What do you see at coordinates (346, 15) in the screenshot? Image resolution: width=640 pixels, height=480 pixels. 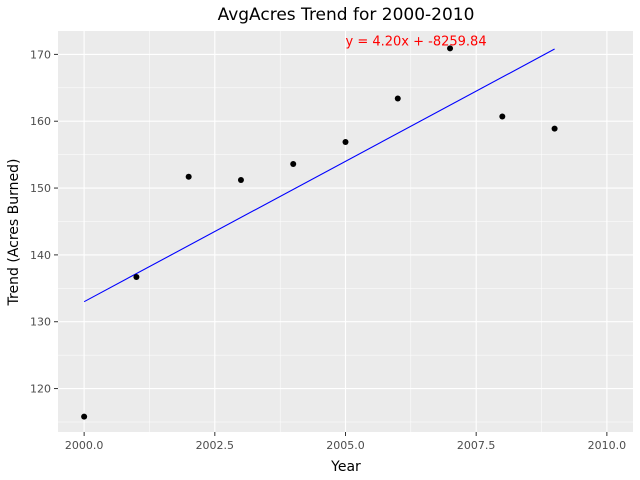 I see `chart-title: AvgAcres Trend for 2000-2010` at bounding box center [346, 15].